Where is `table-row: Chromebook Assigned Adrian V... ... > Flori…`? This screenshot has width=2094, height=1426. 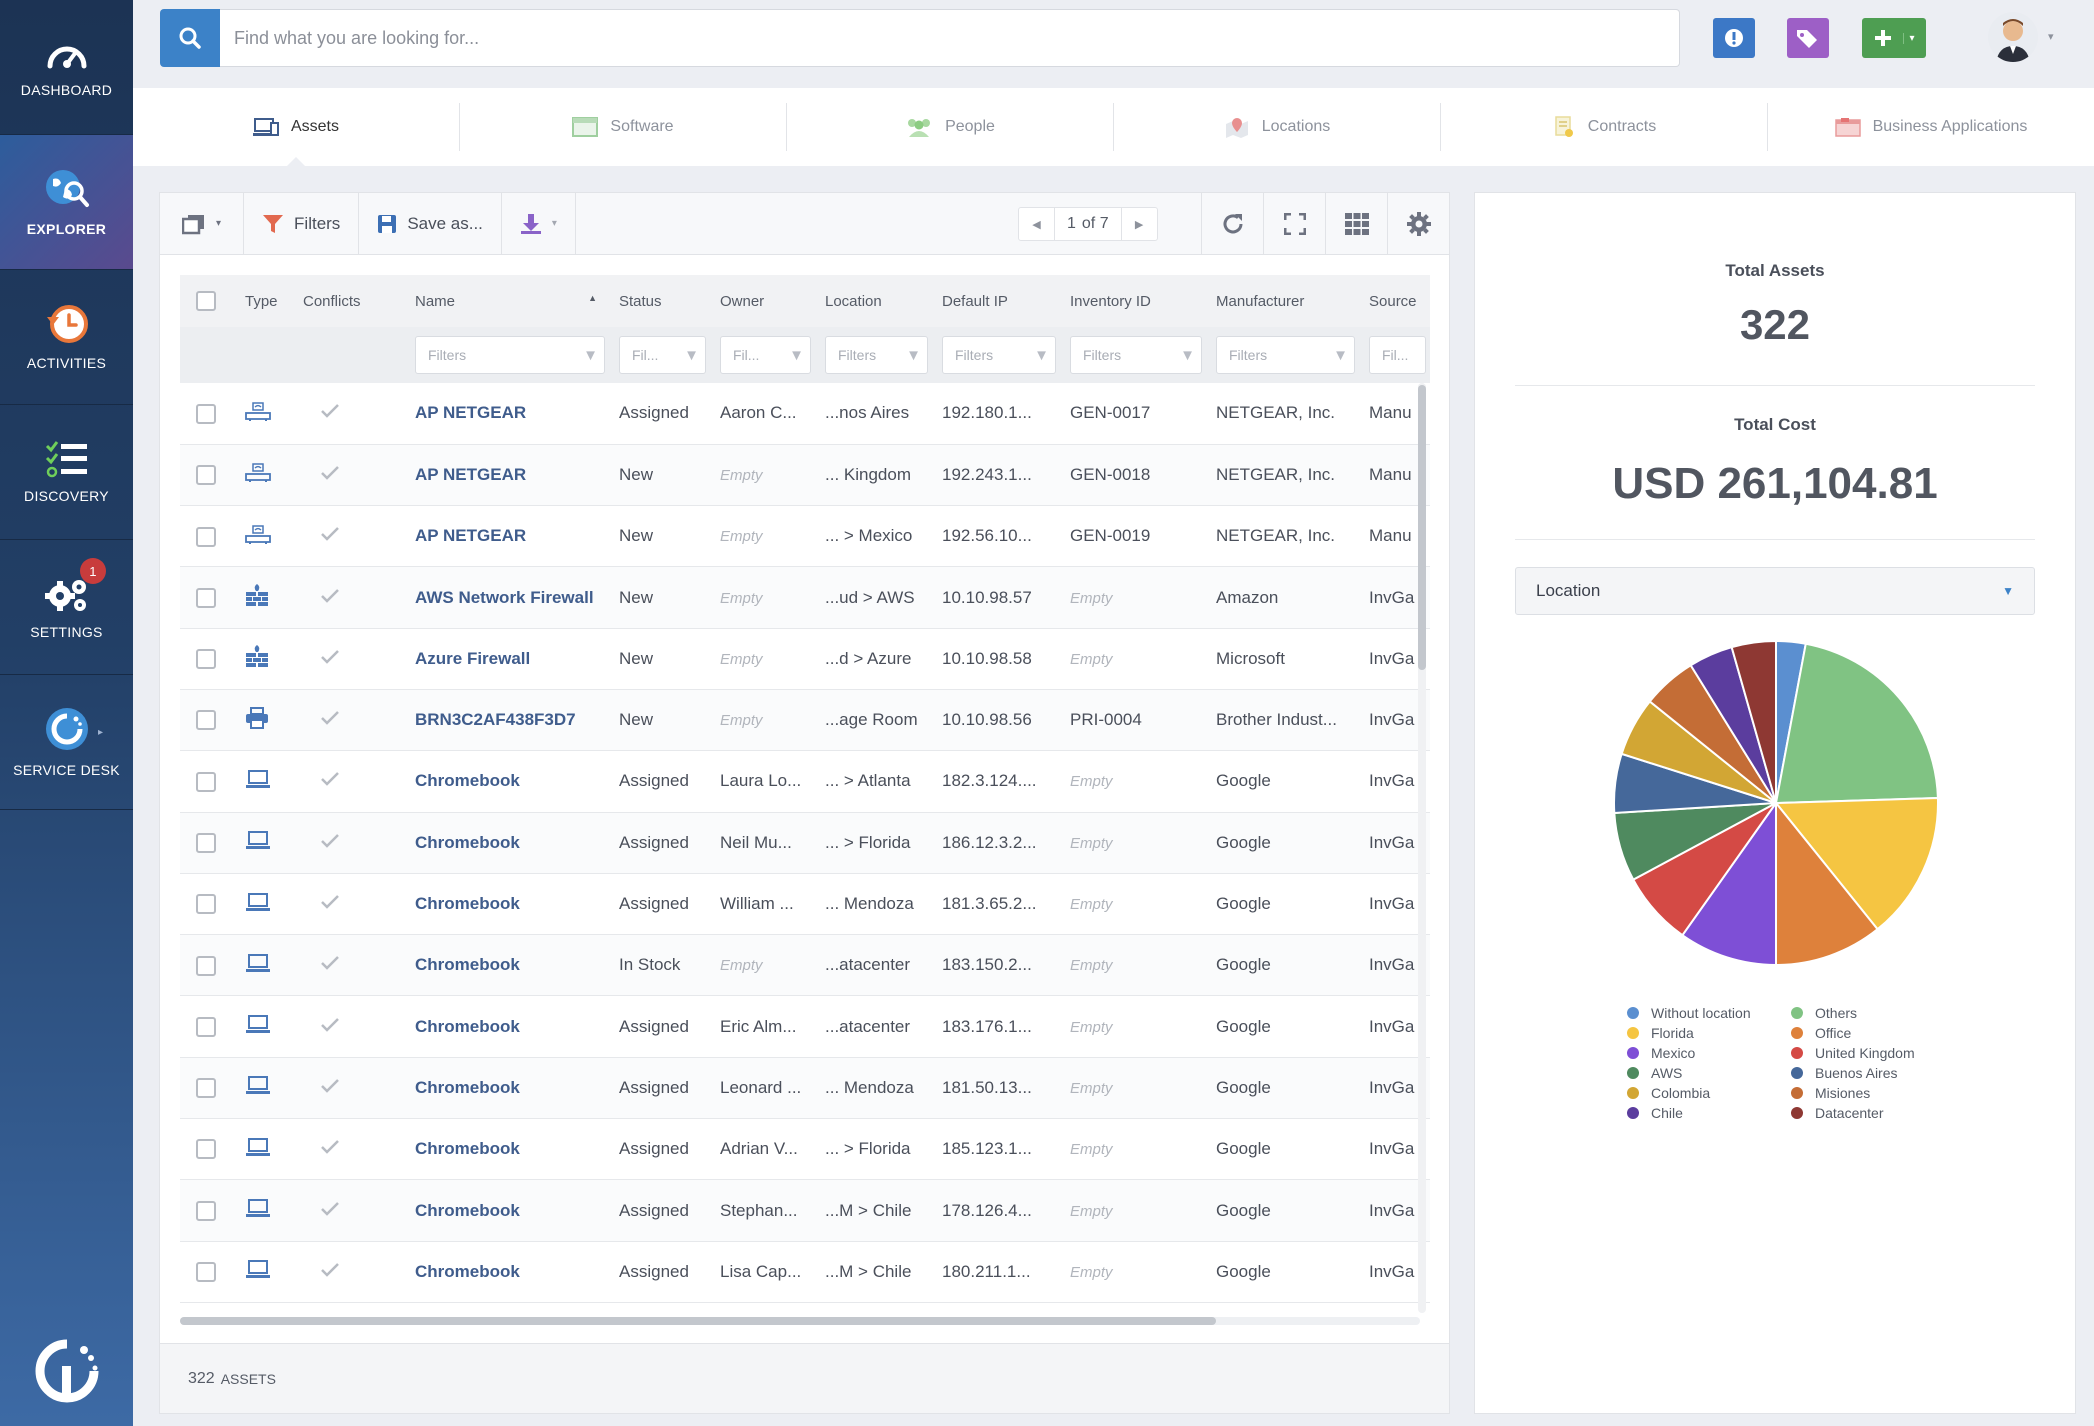 table-row: Chromebook Assigned Adrian V... ... > Flori… is located at coordinates (805, 1149).